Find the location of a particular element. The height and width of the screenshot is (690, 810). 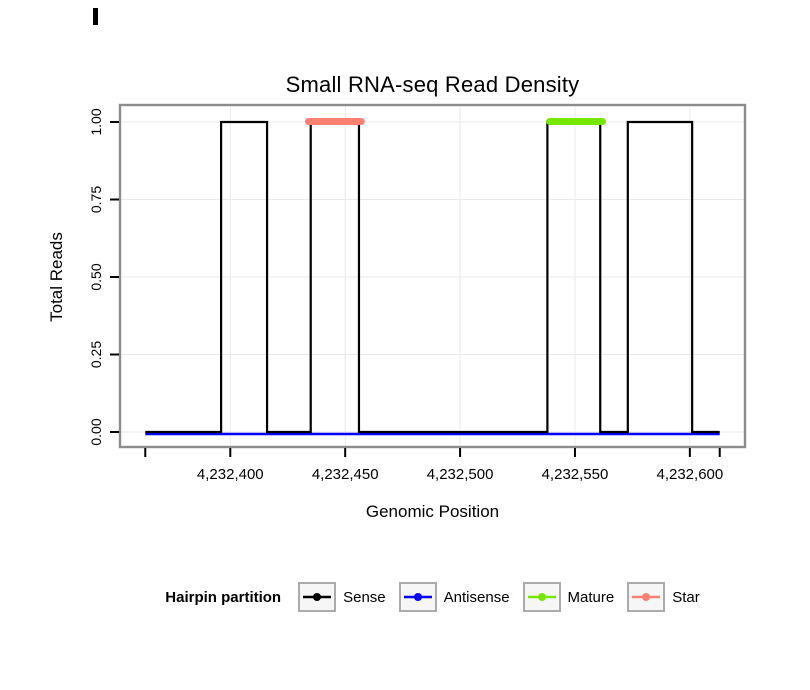

x-tick-label: 4,232,450 is located at coordinates (345, 474).